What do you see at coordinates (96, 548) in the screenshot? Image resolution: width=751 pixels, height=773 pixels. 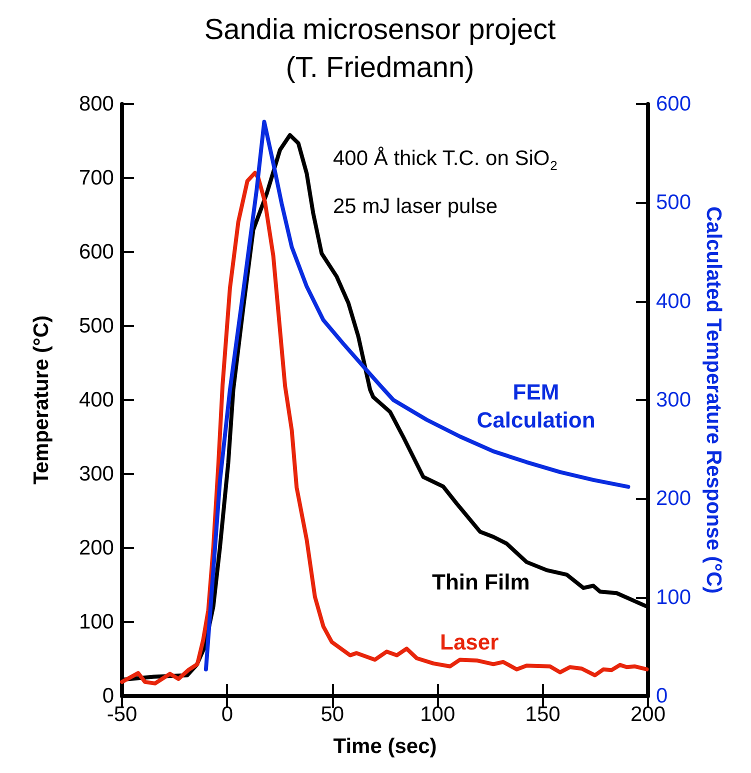 I see `y-tick-label: 200` at bounding box center [96, 548].